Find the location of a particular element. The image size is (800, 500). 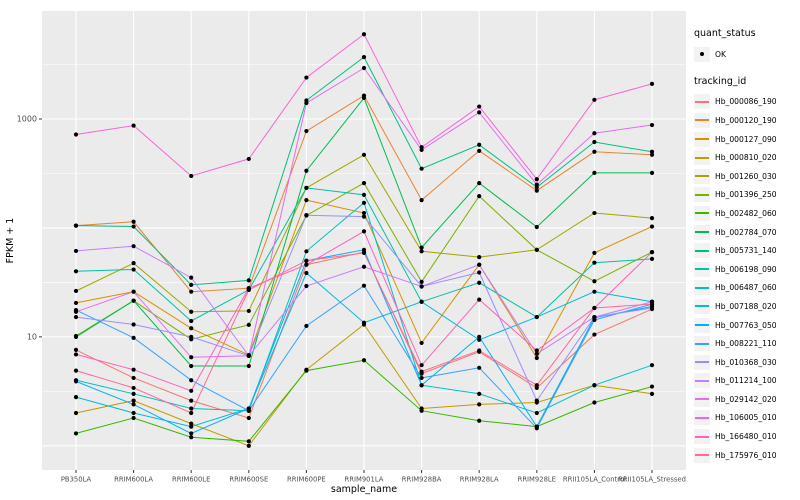

x-tick-label: RRIM928LA is located at coordinates (479, 480).